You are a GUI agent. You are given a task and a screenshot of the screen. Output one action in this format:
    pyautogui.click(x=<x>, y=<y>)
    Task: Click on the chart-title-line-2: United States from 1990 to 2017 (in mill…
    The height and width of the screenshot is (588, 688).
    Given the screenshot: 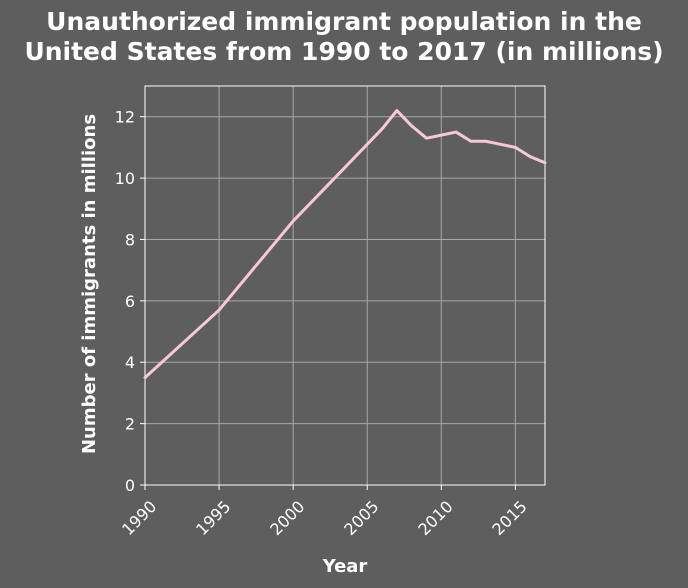 What is the action you would take?
    pyautogui.click(x=343, y=51)
    